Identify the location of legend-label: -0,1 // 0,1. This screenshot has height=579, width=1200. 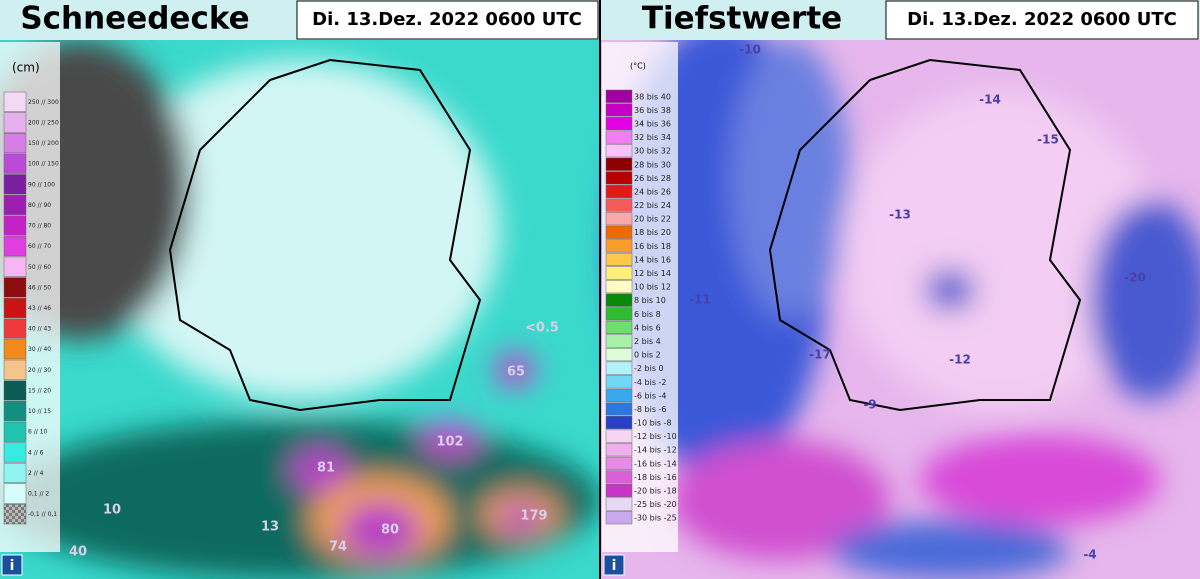
(42, 514).